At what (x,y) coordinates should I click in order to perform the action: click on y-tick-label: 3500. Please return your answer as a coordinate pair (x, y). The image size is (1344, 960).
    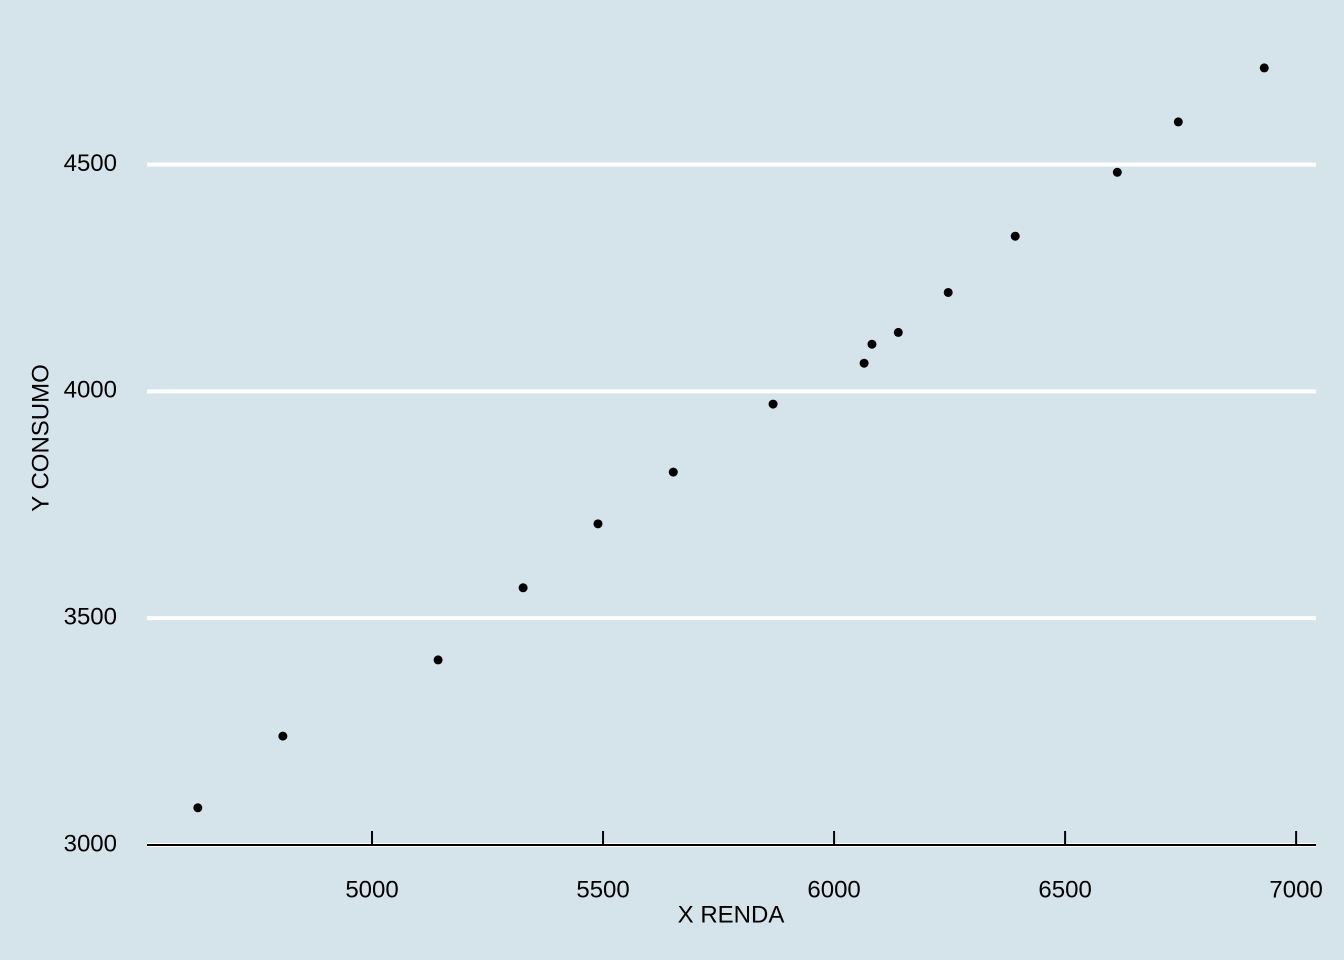
    Looking at the image, I should click on (90, 617).